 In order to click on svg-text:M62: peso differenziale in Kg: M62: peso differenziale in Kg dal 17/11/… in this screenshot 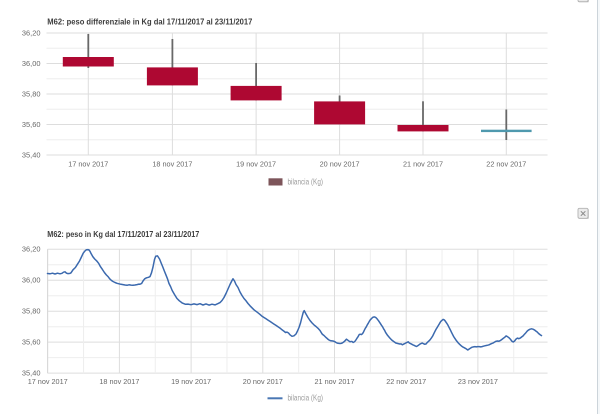, I will do `click(150, 22)`.